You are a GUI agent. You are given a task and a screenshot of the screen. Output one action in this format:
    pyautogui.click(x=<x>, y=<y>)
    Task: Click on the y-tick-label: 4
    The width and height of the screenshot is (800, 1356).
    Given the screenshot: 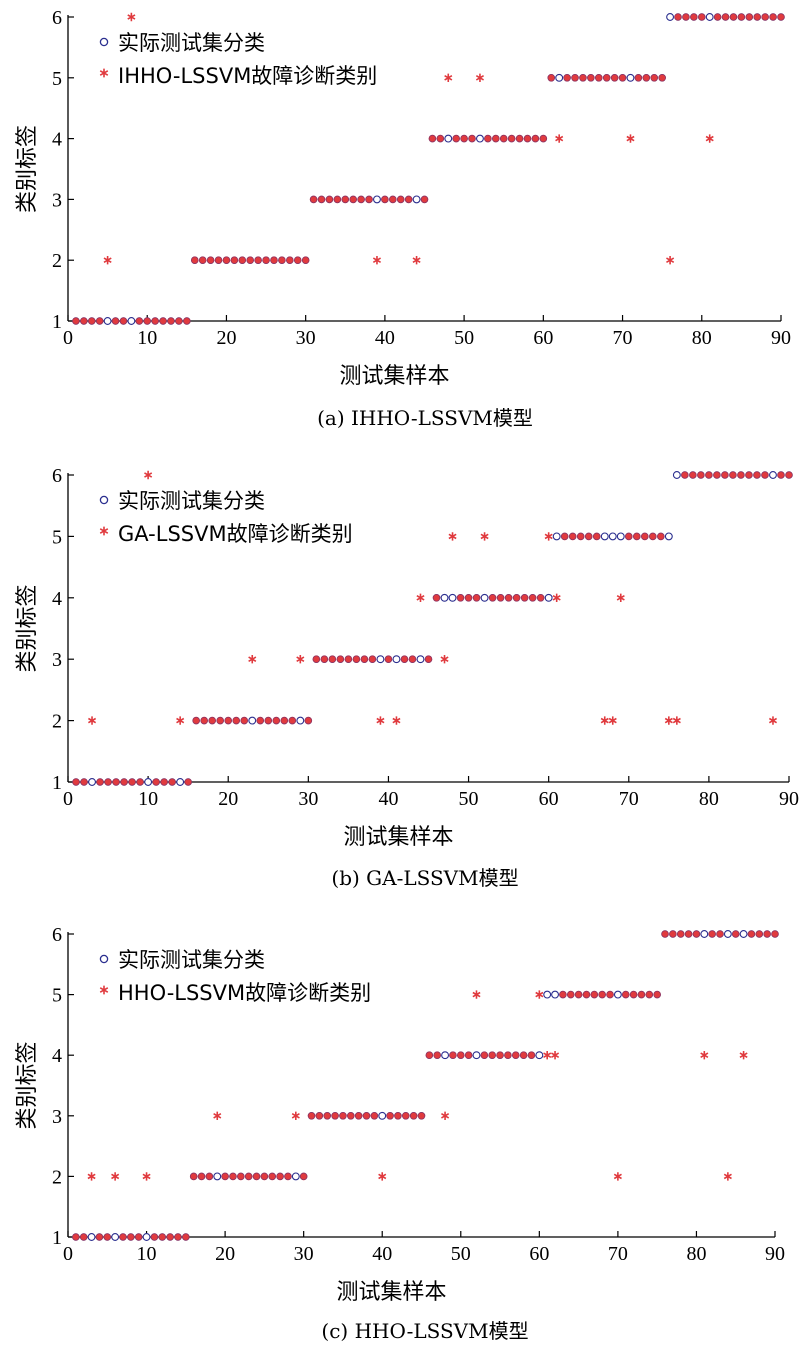 What is the action you would take?
    pyautogui.click(x=57, y=599)
    